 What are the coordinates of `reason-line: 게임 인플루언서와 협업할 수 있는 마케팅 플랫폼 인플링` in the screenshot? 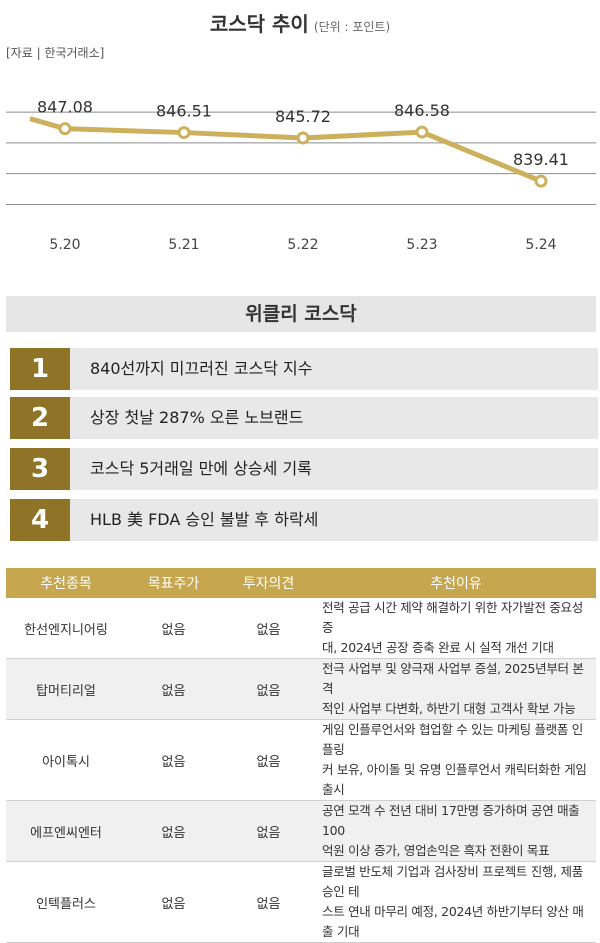 It's located at (452, 739).